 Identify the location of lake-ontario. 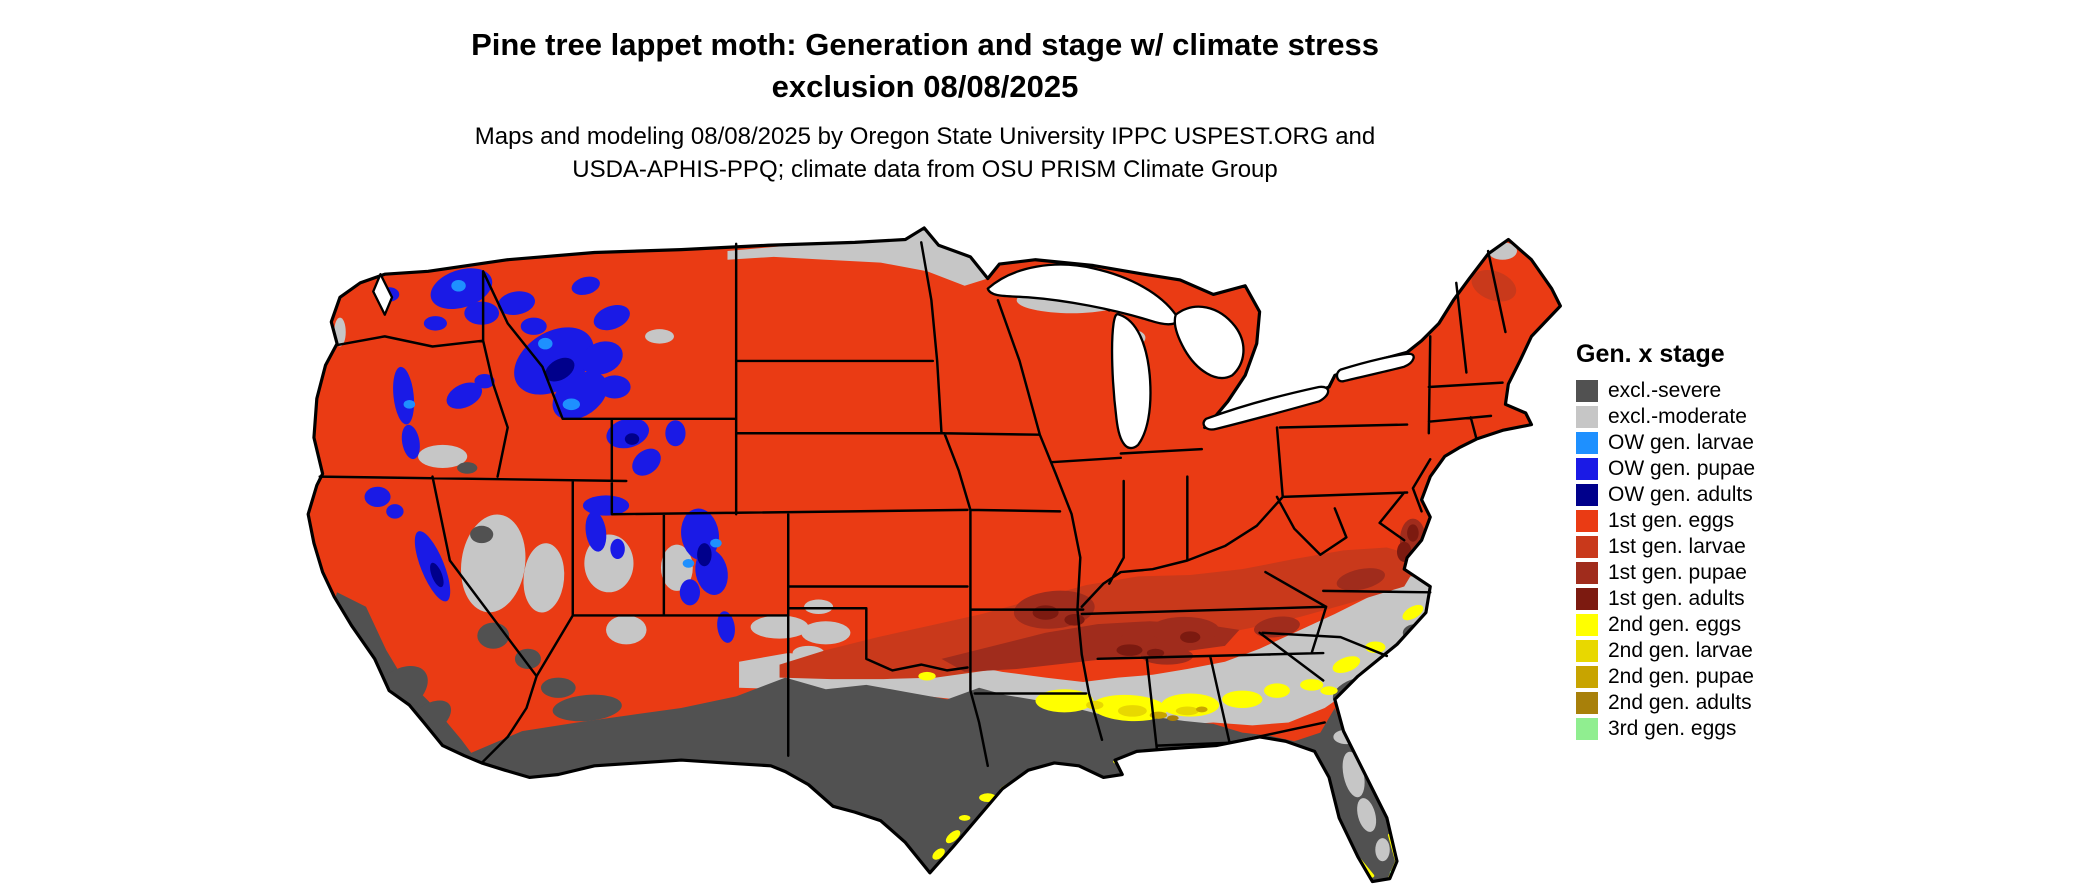
(1375, 367).